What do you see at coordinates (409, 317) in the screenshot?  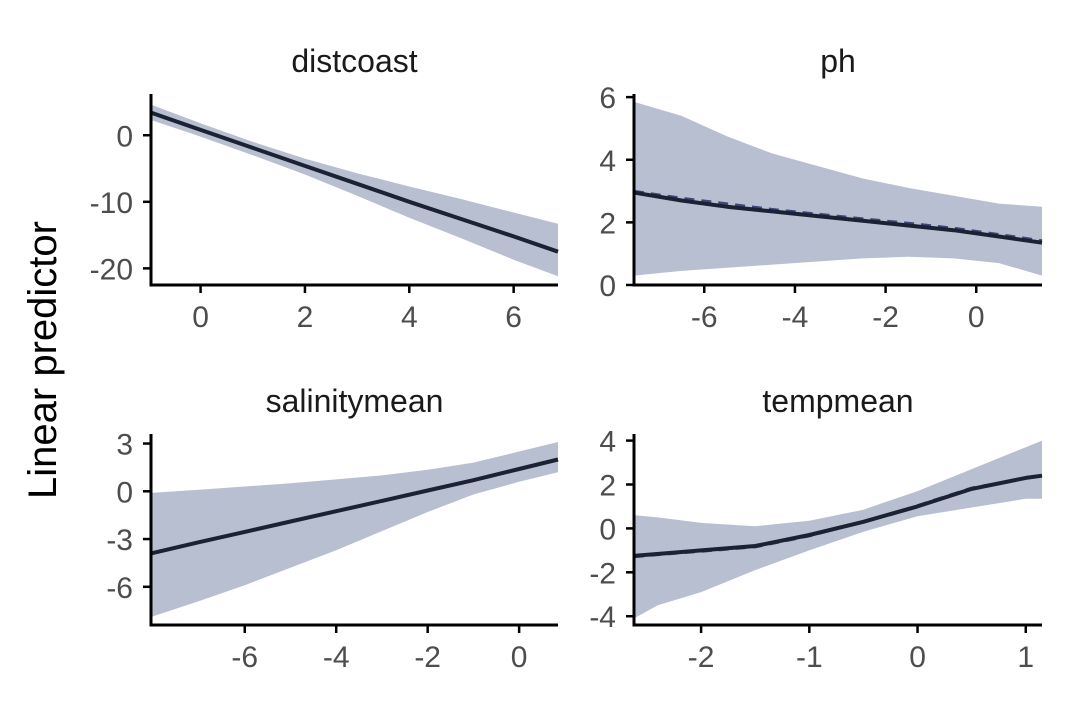 I see `x-tick-label: 4` at bounding box center [409, 317].